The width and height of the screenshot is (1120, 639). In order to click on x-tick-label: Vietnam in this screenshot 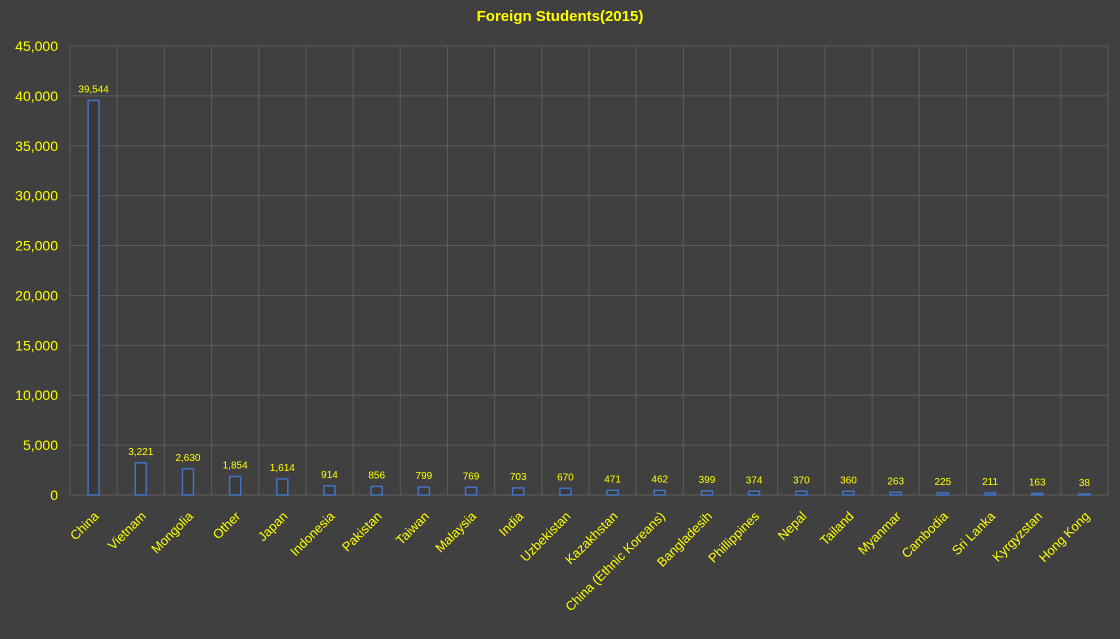, I will do `click(127, 531)`.